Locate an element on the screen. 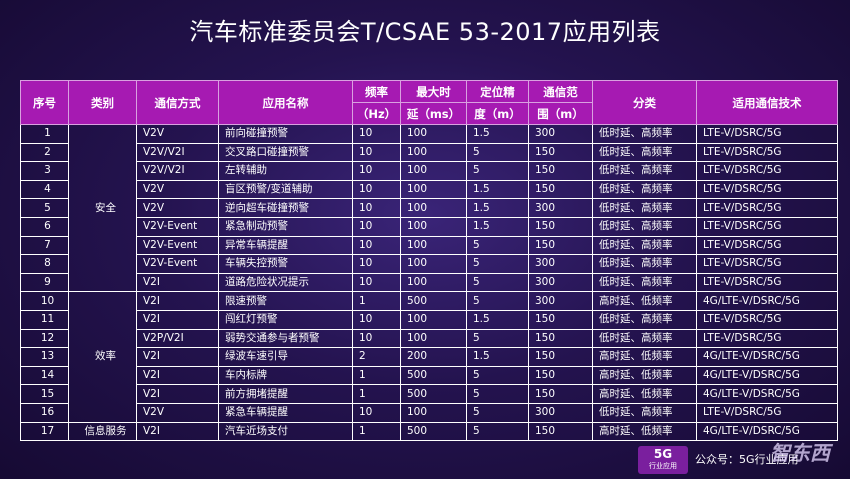  logo-main: 5G is located at coordinates (663, 454).